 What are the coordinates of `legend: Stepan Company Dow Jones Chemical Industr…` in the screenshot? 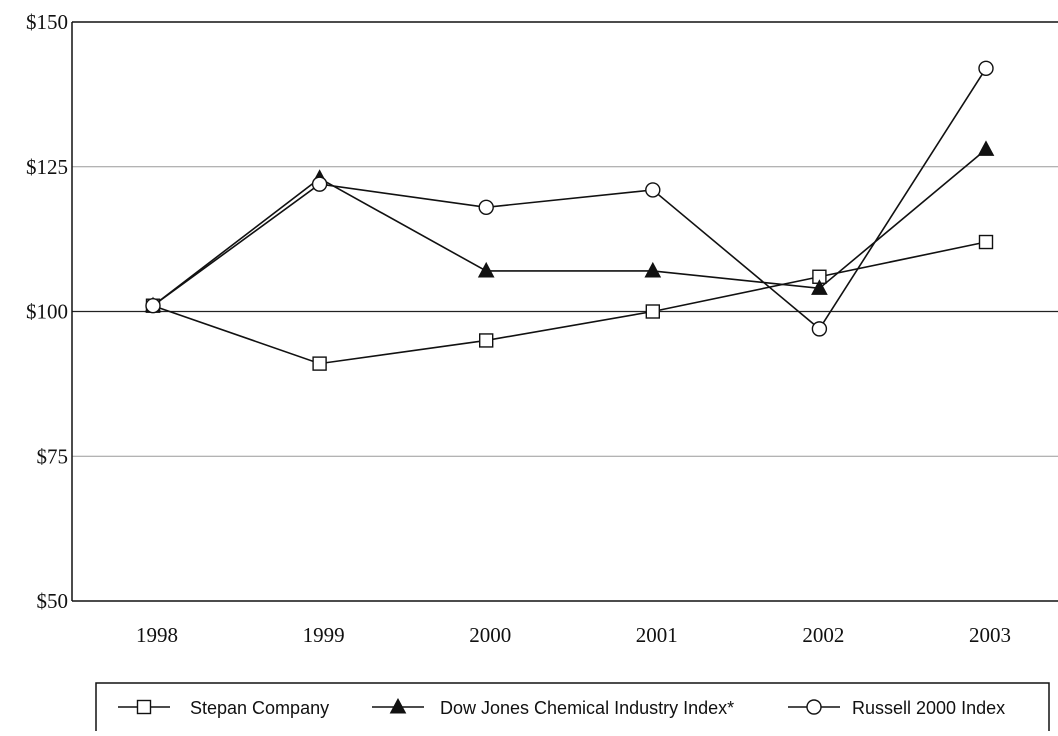 It's located at (572, 709).